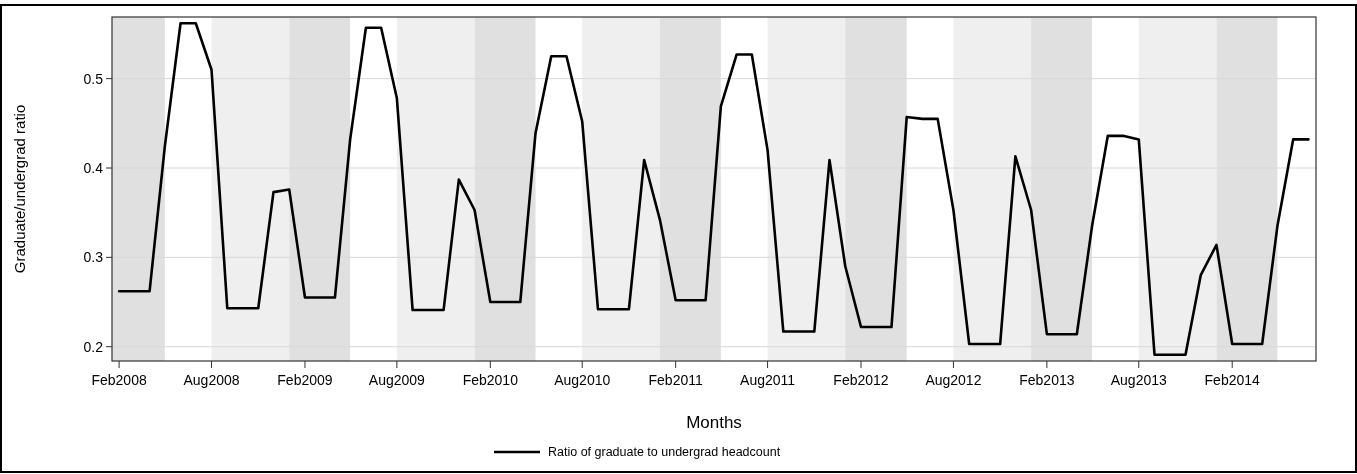  What do you see at coordinates (119, 380) in the screenshot?
I see `x-tick-label: Feb2008` at bounding box center [119, 380].